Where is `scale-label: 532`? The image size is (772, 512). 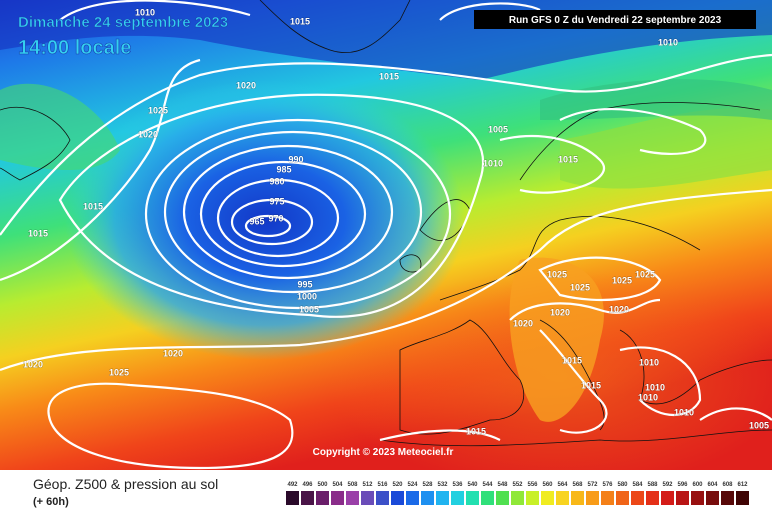
scale-label: 532 is located at coordinates (442, 485).